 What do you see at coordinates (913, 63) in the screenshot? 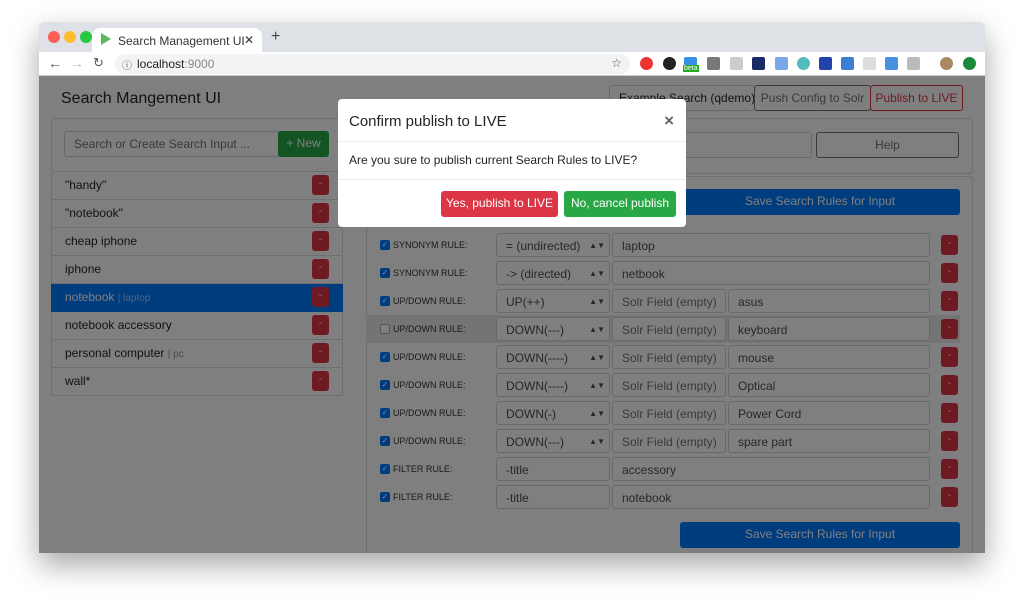
I see `g-extension-icon` at bounding box center [913, 63].